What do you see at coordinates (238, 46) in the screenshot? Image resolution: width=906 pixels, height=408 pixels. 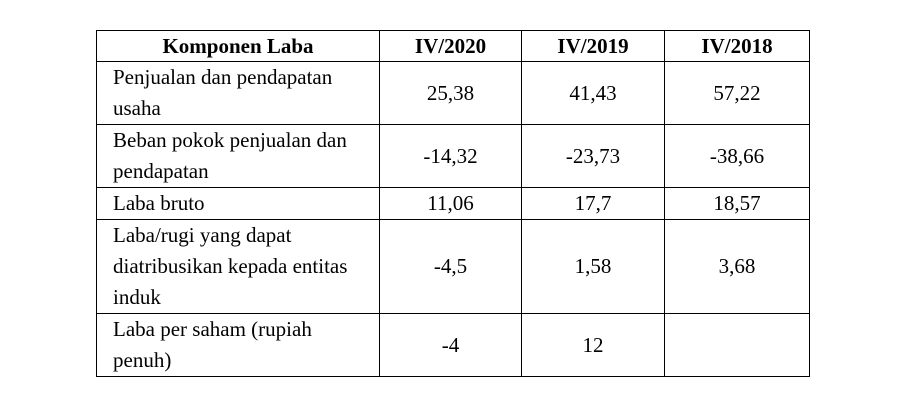 I see `column-header-komponen: Komponen Laba` at bounding box center [238, 46].